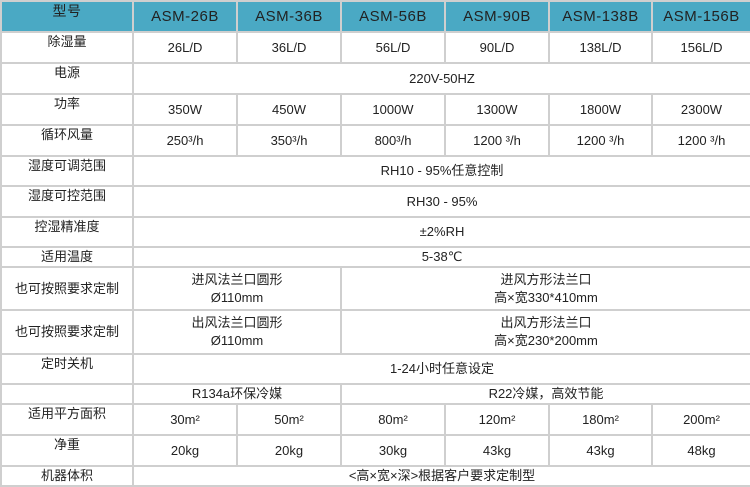 Image resolution: width=750 pixels, height=487 pixels. Describe the element at coordinates (441, 232) in the screenshot. I see `cell: ±2%RH` at that location.